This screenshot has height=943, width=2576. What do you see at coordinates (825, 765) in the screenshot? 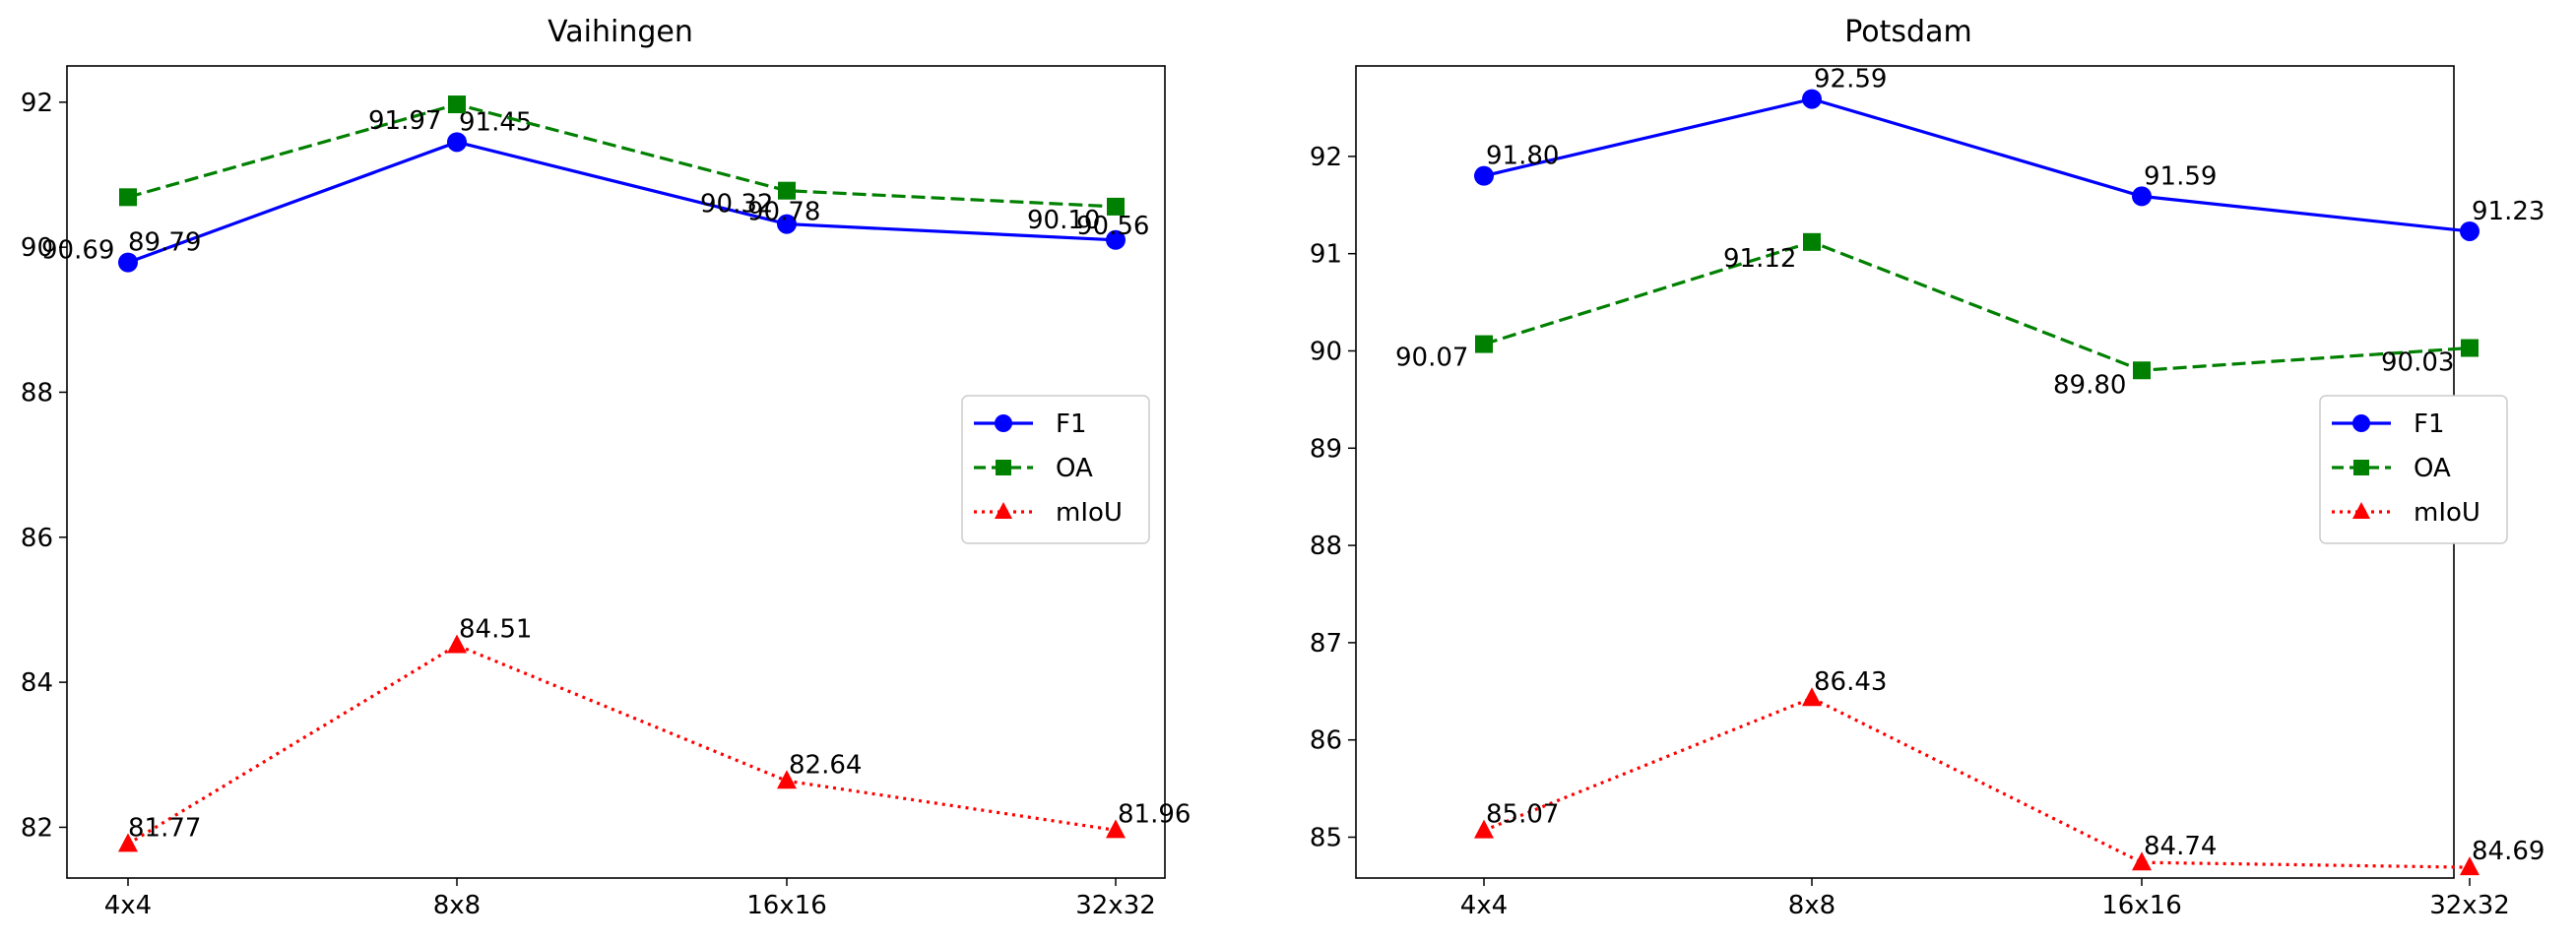
I see `data-label: 82.64` at bounding box center [825, 765].